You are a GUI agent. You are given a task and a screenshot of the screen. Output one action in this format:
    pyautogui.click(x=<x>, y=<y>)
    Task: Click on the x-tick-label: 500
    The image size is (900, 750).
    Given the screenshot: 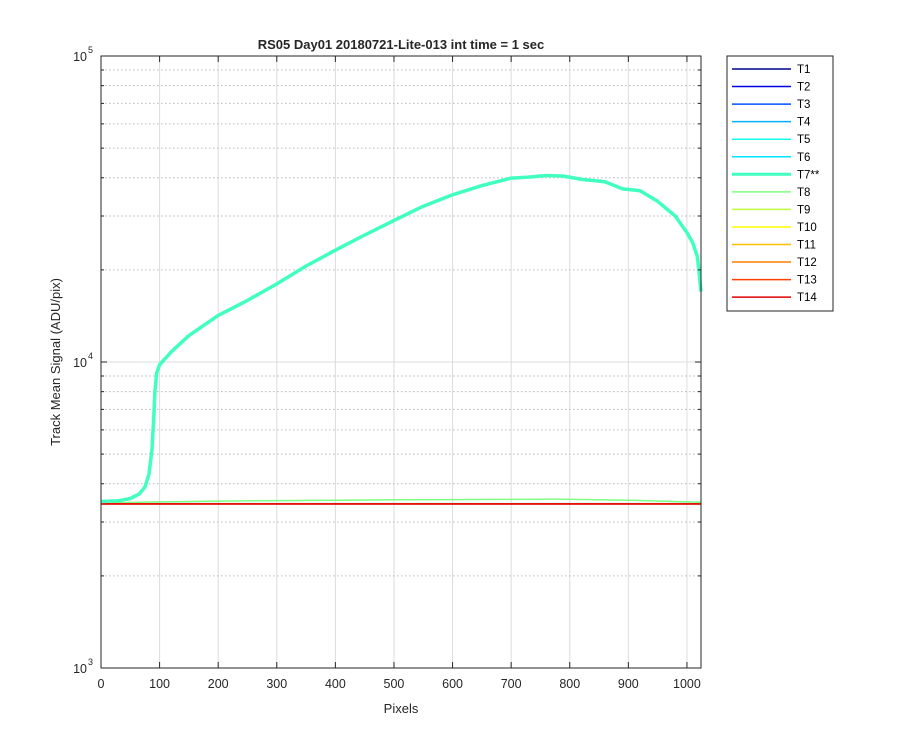 What is the action you would take?
    pyautogui.click(x=394, y=684)
    